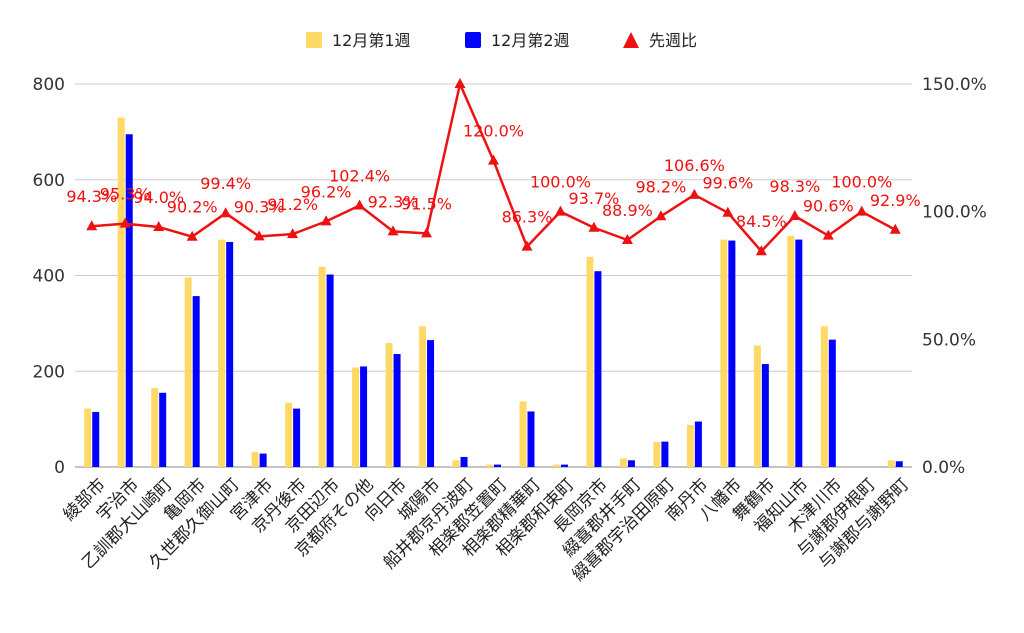  I want to click on legend-label: 12月第2週, so click(530, 40).